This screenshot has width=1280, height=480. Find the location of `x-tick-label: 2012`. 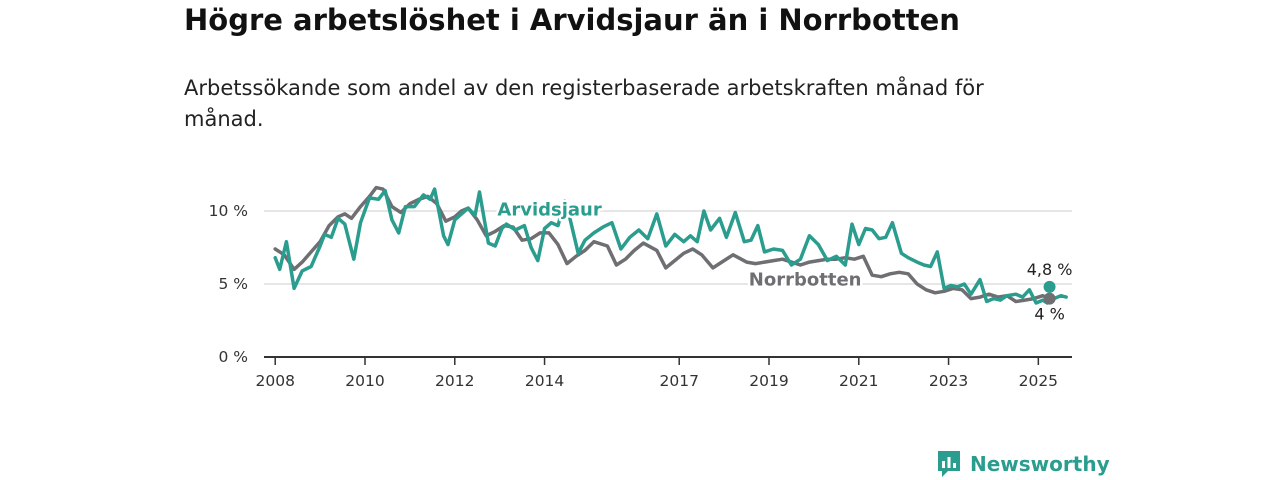

x-tick-label: 2012 is located at coordinates (454, 381).